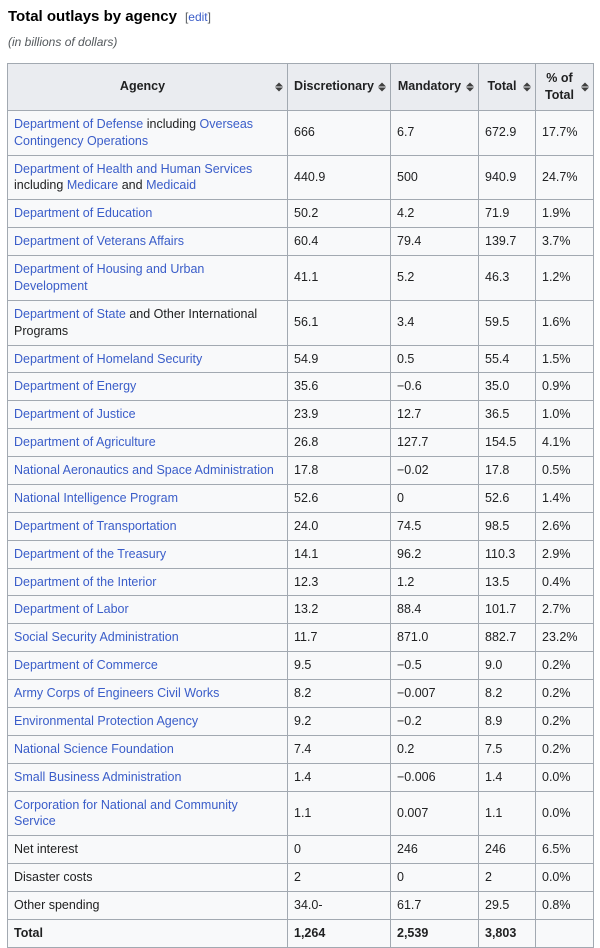  I want to click on agency-cell: National Intelligence Program, so click(147, 498).